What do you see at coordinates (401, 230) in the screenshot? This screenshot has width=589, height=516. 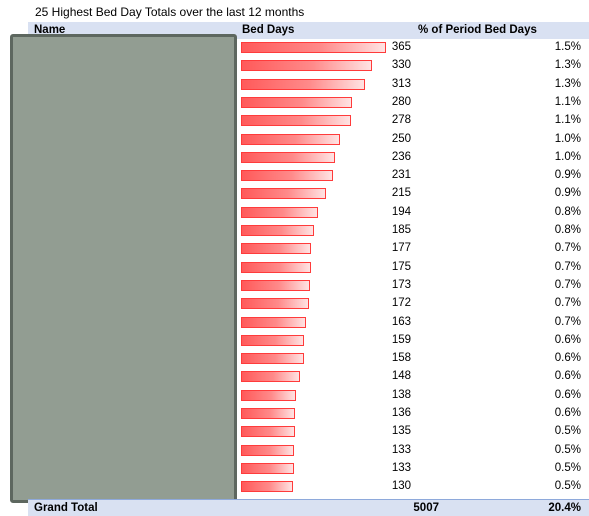 I see `bed-days-value: 185` at bounding box center [401, 230].